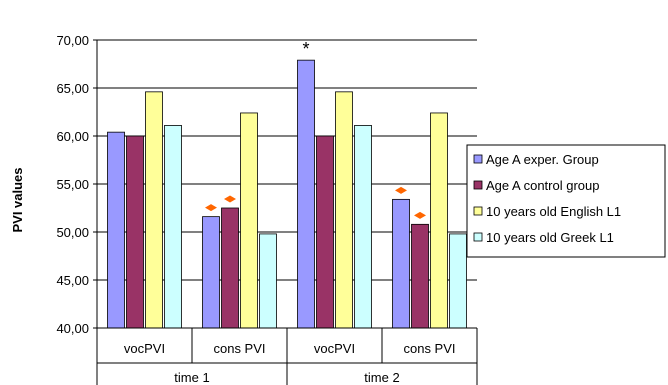  Describe the element at coordinates (290, 363) in the screenshot. I see `category-labels: vocPVI cons PVI vocPVI cons PVI time 1 time 2` at that location.